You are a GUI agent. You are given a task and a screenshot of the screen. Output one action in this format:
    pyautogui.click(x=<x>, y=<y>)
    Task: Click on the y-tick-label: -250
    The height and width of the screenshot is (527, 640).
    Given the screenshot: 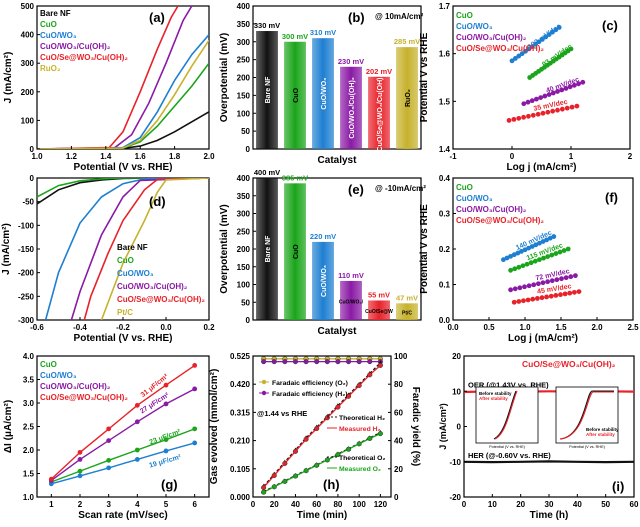 What is the action you would take?
    pyautogui.click(x=26, y=296)
    